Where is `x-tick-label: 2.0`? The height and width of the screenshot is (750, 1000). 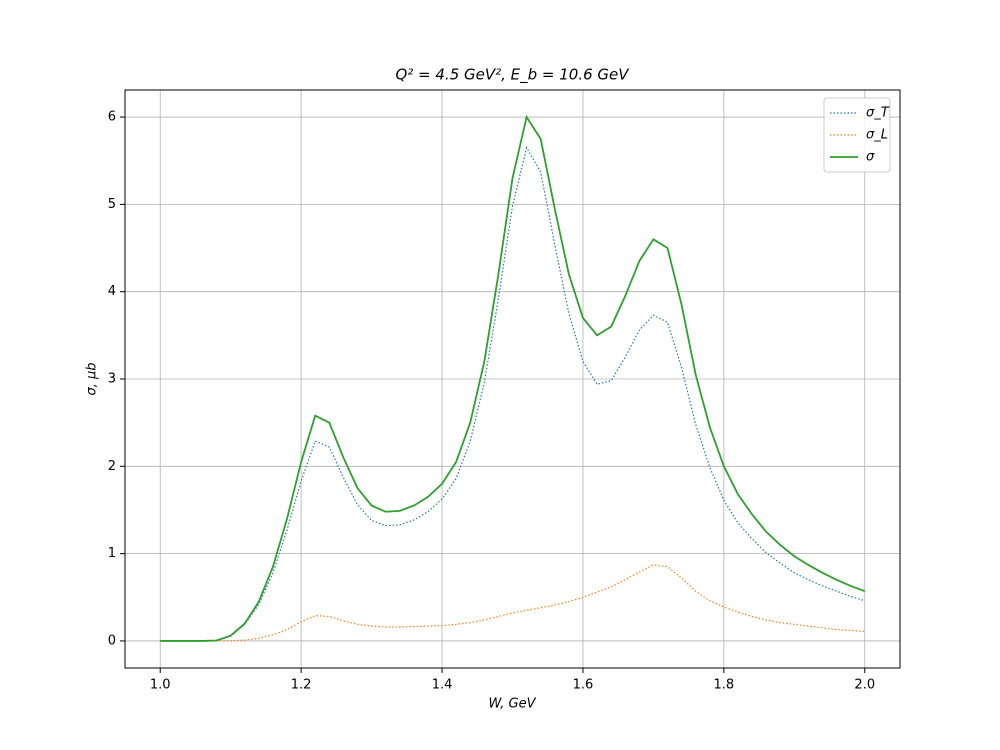
x-tick-label: 2.0 is located at coordinates (864, 685).